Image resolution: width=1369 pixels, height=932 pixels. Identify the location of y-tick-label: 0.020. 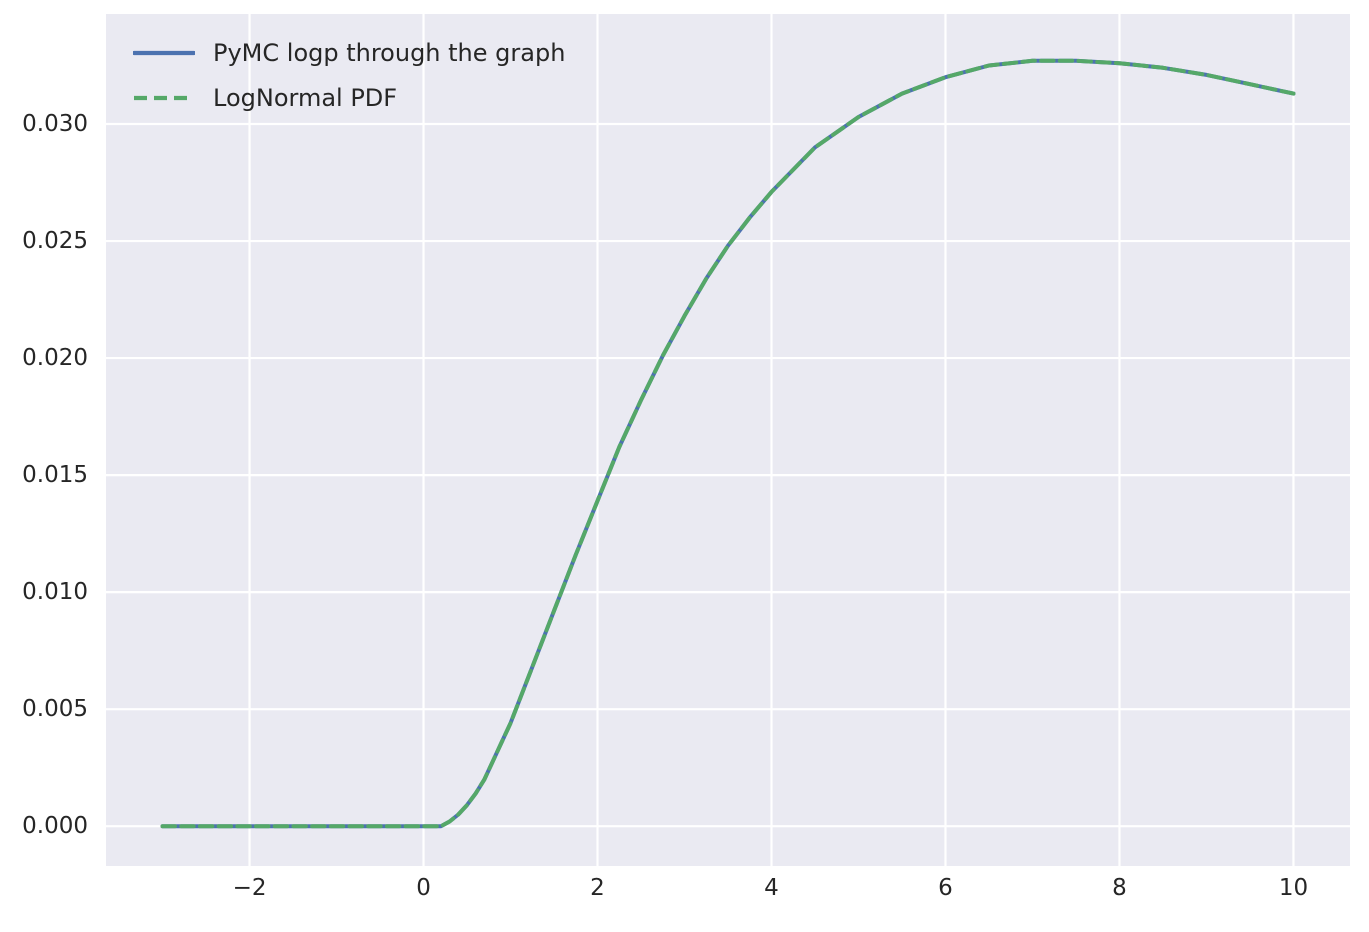
(55, 358).